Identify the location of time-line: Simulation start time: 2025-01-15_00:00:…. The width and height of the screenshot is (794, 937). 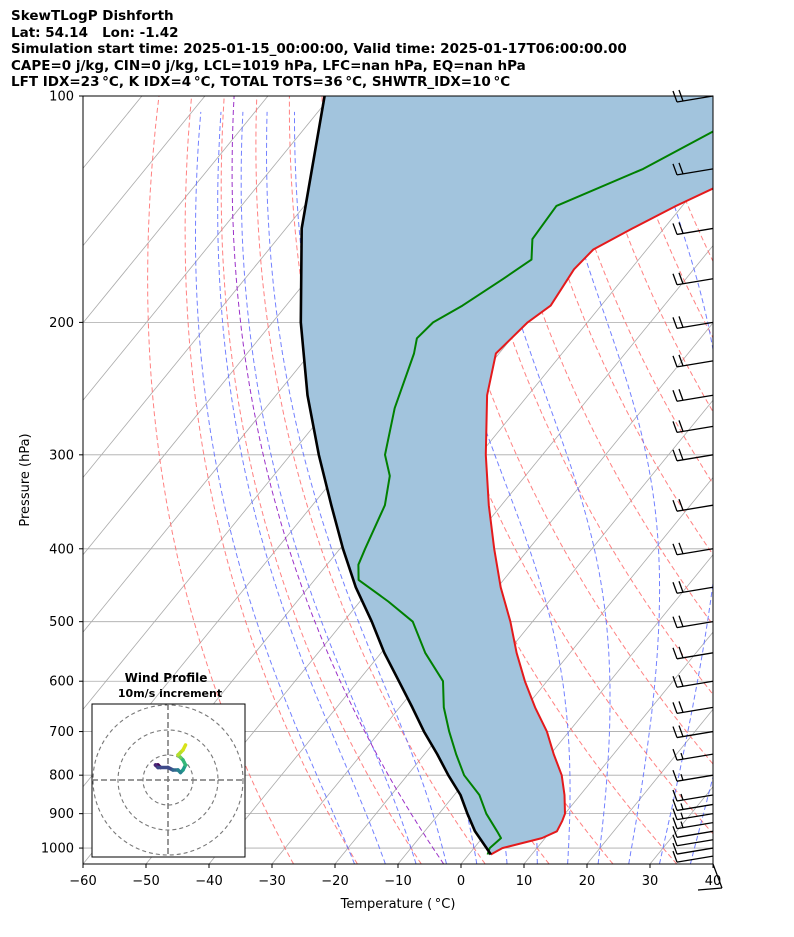
(319, 49).